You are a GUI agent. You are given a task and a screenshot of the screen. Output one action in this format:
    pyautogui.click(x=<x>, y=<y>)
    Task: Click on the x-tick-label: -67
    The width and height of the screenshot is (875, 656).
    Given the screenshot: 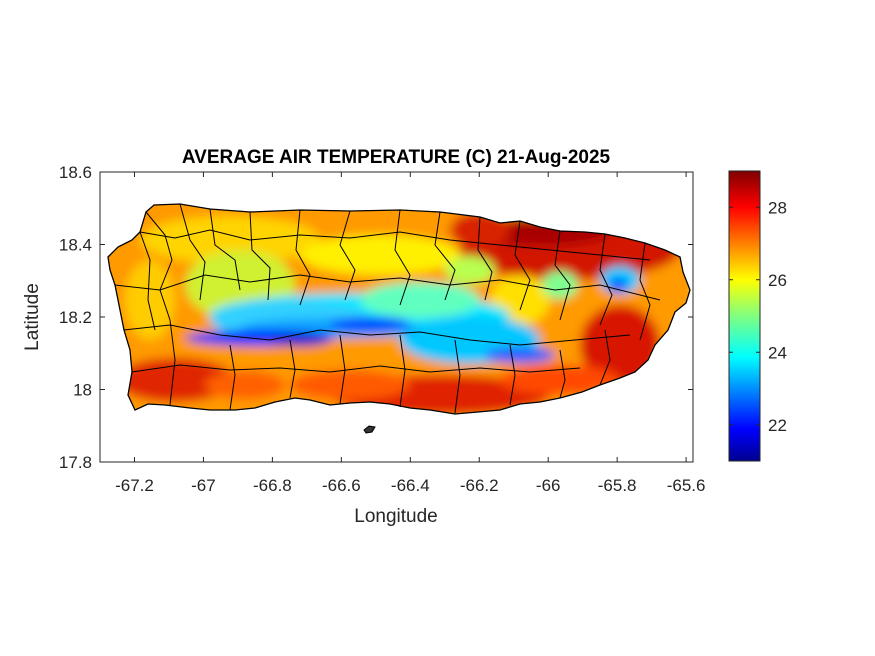 What is the action you would take?
    pyautogui.click(x=203, y=485)
    